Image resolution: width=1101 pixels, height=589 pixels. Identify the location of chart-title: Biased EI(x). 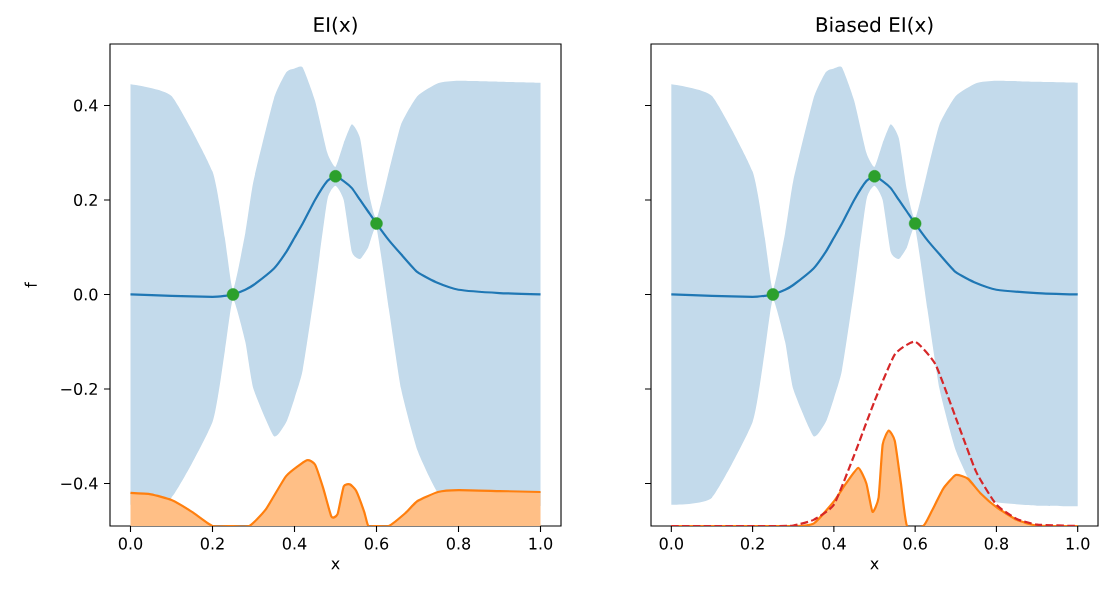
(874, 25).